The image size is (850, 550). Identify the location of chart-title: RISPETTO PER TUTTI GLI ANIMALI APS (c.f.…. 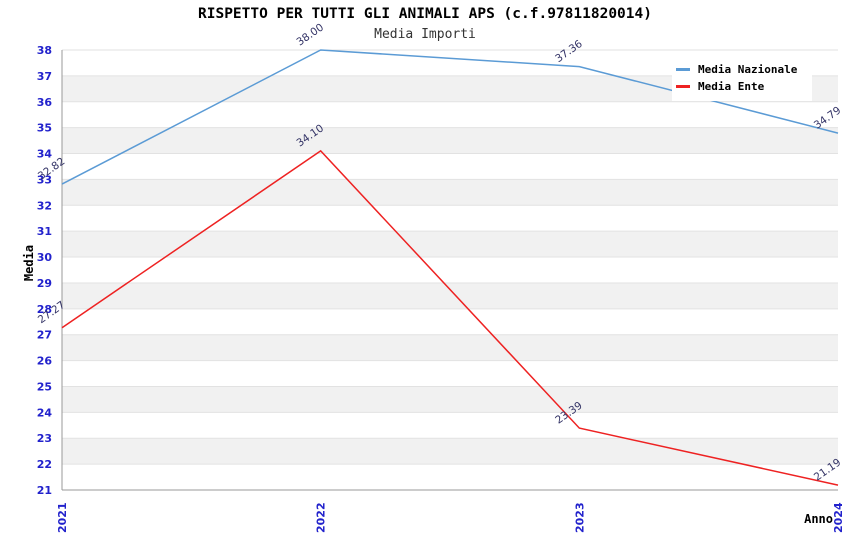
(425, 14).